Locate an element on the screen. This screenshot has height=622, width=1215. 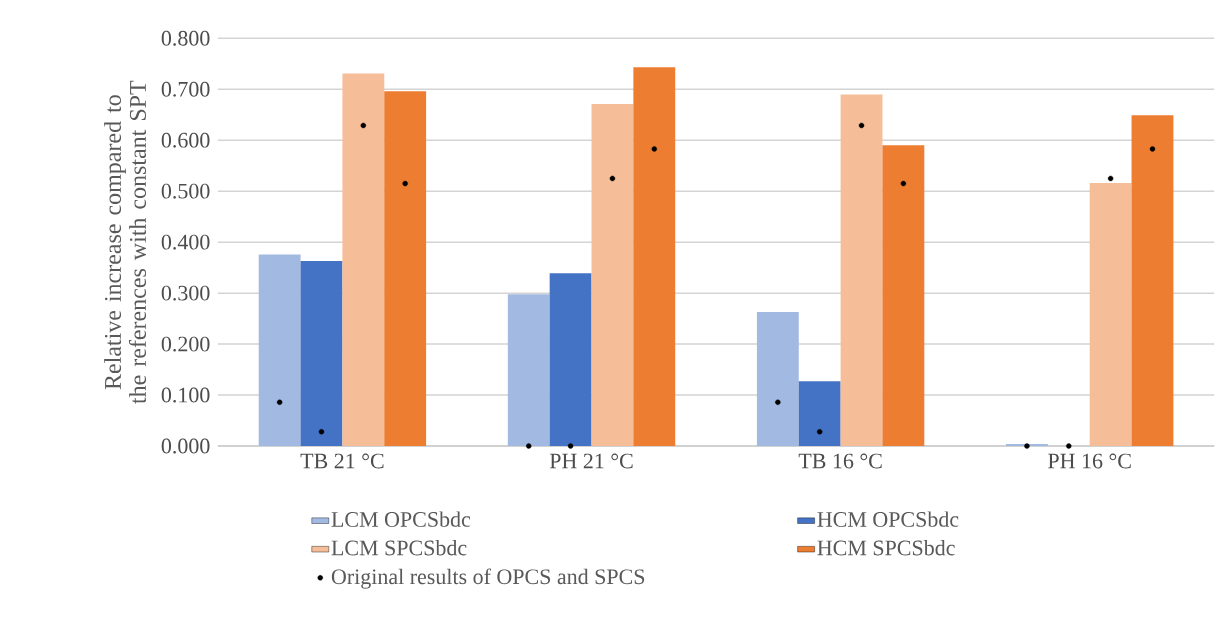
legend-label: LCM SPCSbdc is located at coordinates (399, 547).